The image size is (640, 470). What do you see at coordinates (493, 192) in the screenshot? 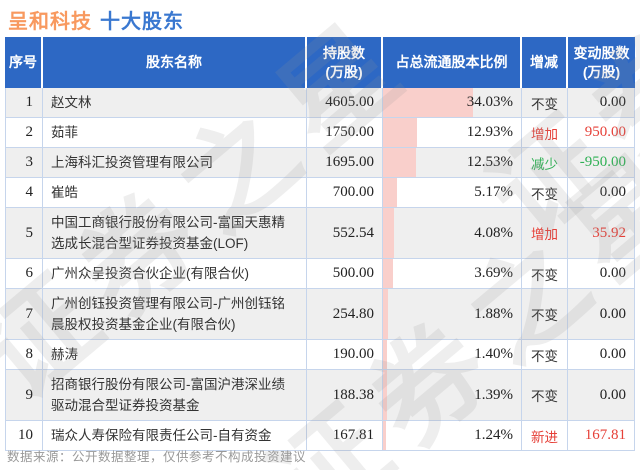
I see `percent-value: 5.17%` at bounding box center [493, 192].